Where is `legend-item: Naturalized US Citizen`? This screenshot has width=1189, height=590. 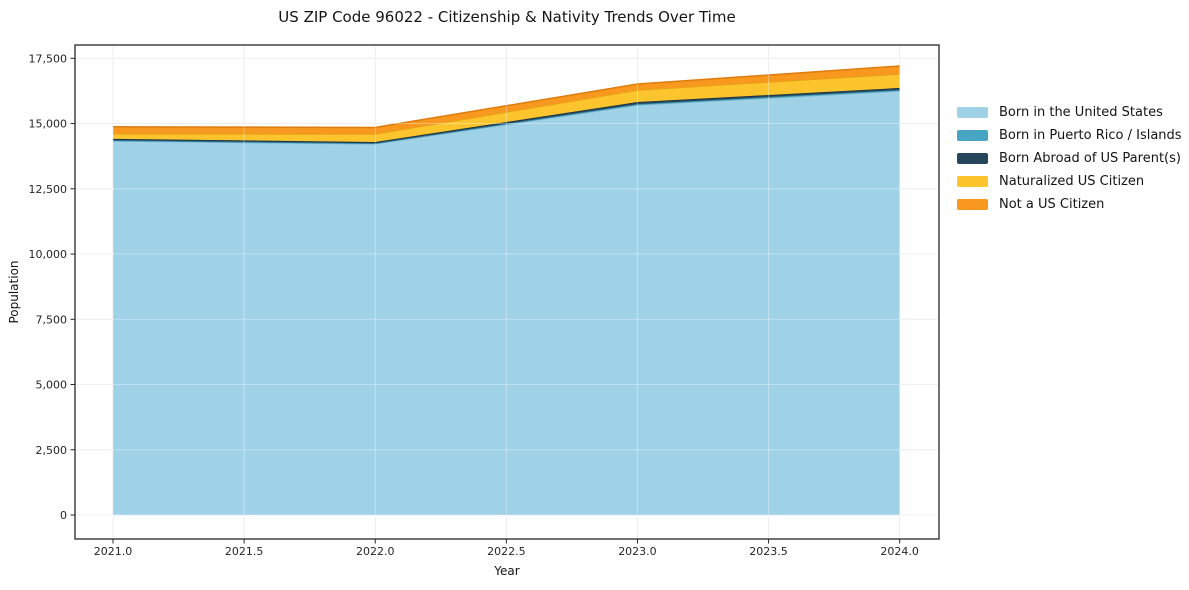 legend-item: Naturalized US Citizen is located at coordinates (1069, 181).